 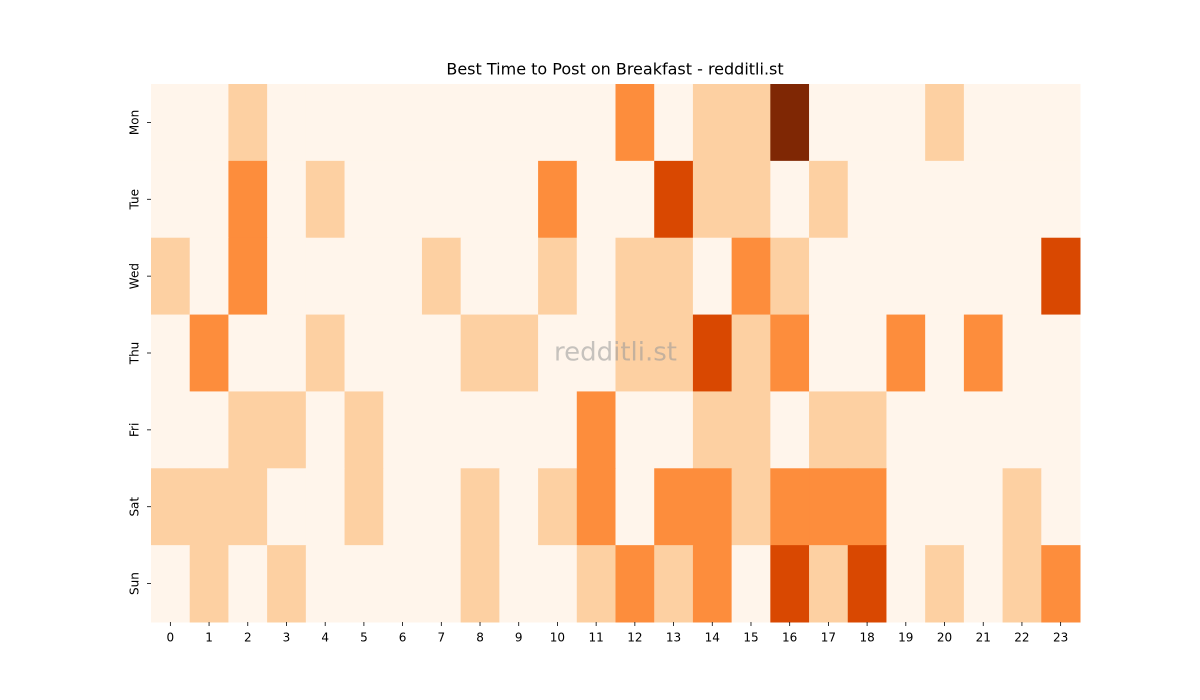 I want to click on x-tick-label: 7, so click(x=441, y=638).